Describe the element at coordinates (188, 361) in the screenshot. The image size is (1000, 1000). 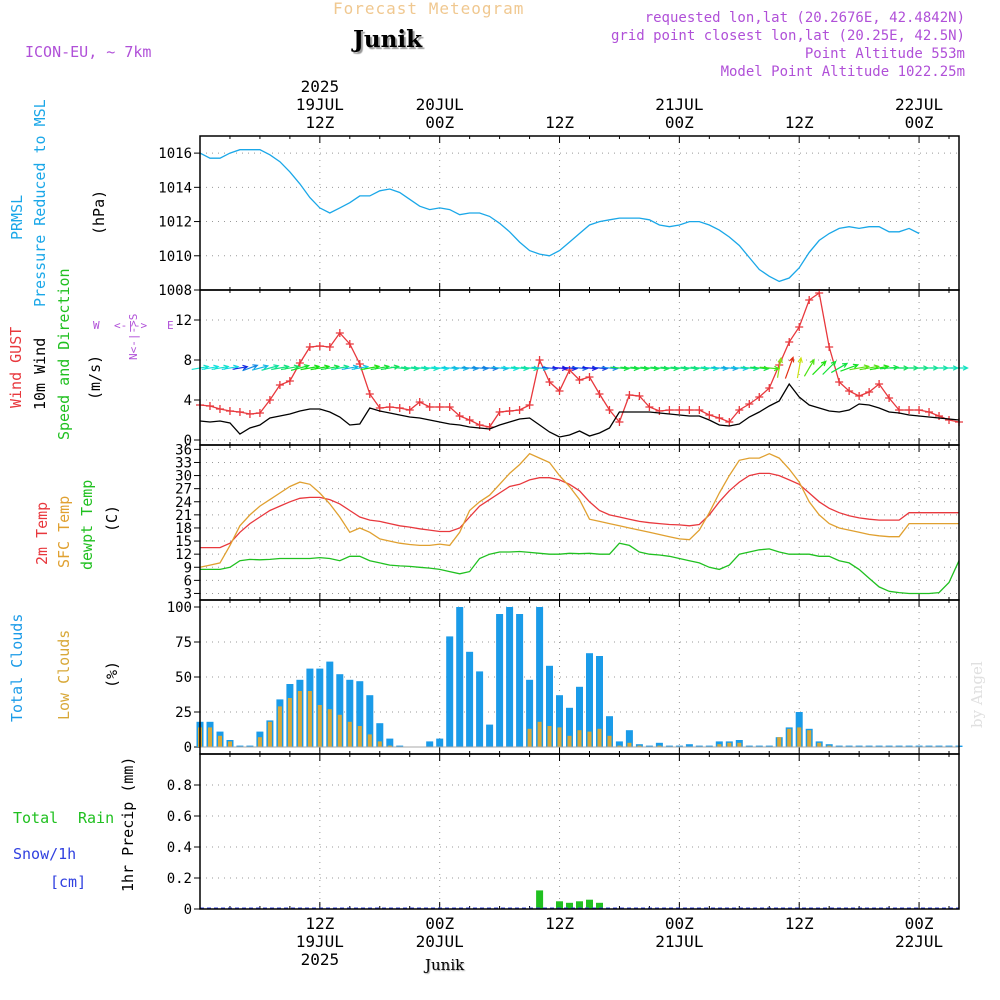
I see `y-tick-label: 8` at that location.